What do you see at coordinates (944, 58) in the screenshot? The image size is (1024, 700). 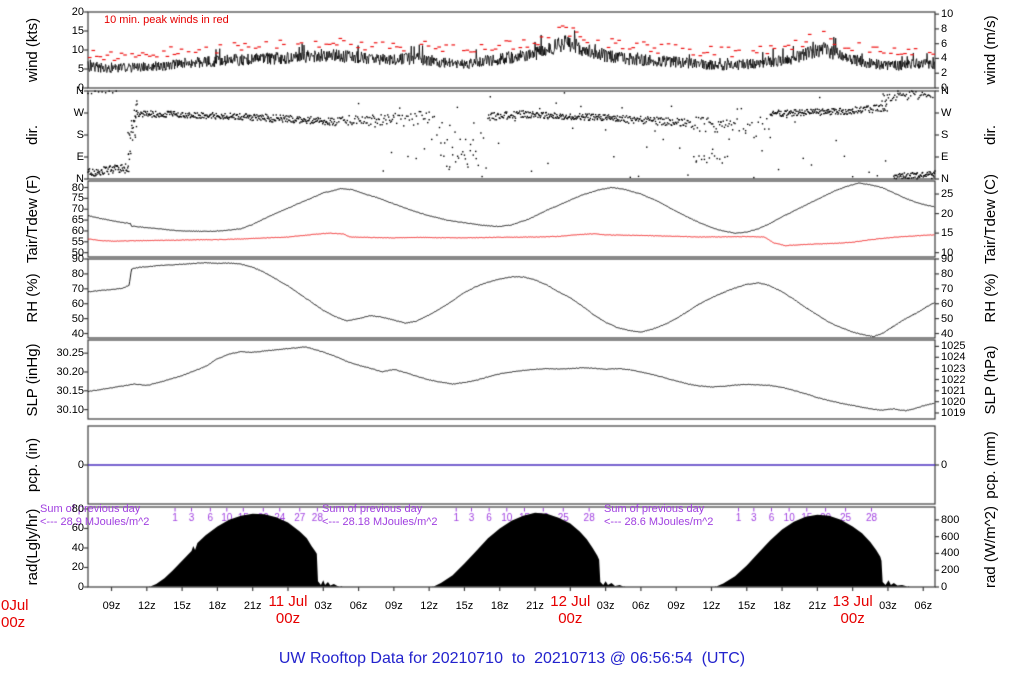 I see `y-tick-label: 4` at bounding box center [944, 58].